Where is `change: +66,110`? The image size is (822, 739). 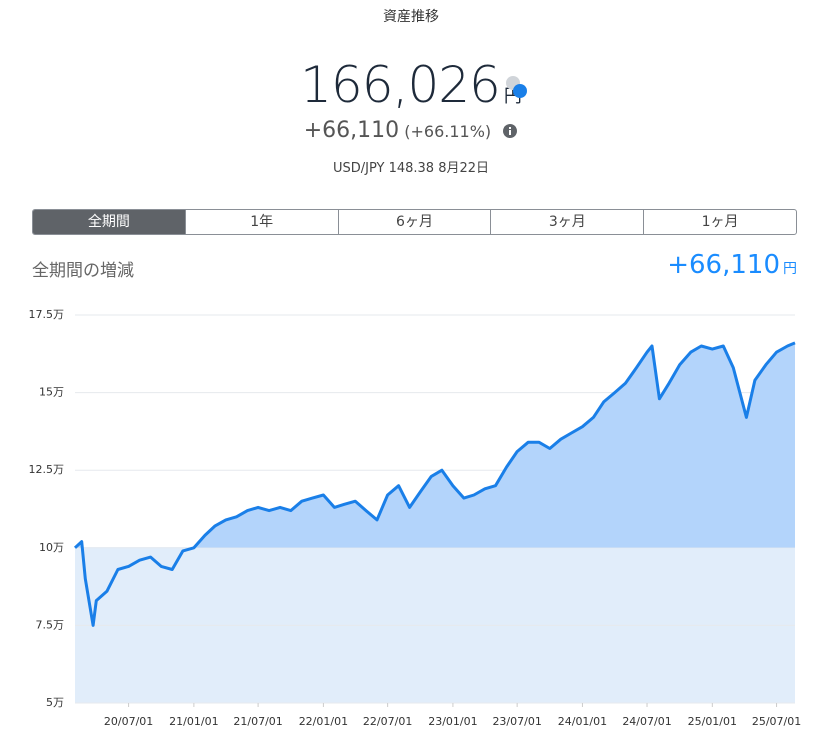
change: +66,110 is located at coordinates (351, 130).